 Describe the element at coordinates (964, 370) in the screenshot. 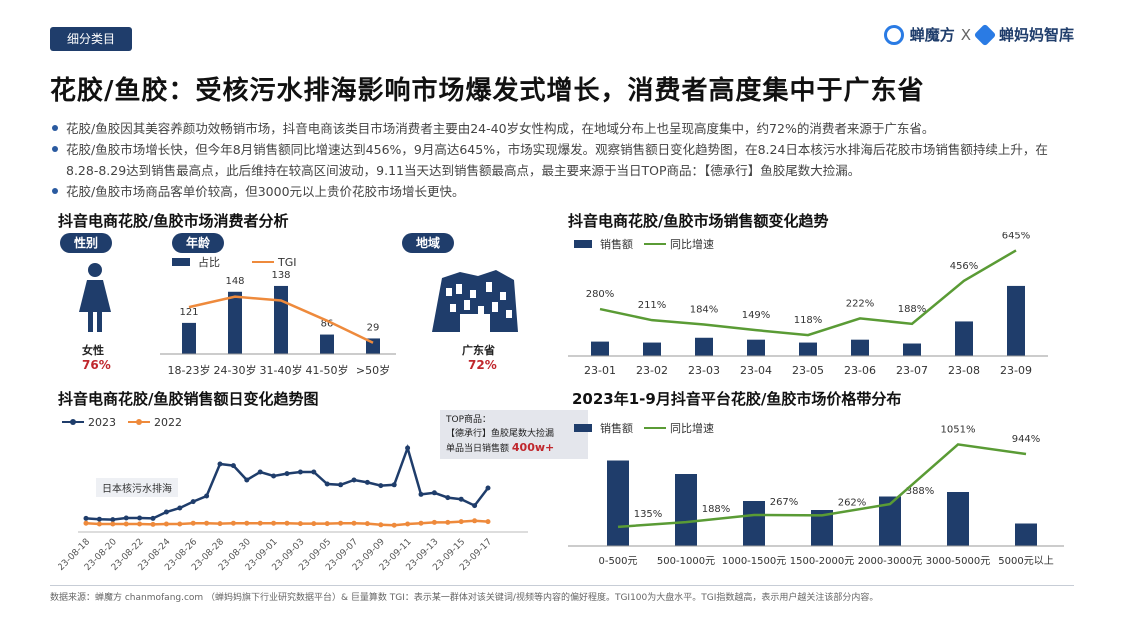

I see `monthly-tick-label: 23-08` at that location.